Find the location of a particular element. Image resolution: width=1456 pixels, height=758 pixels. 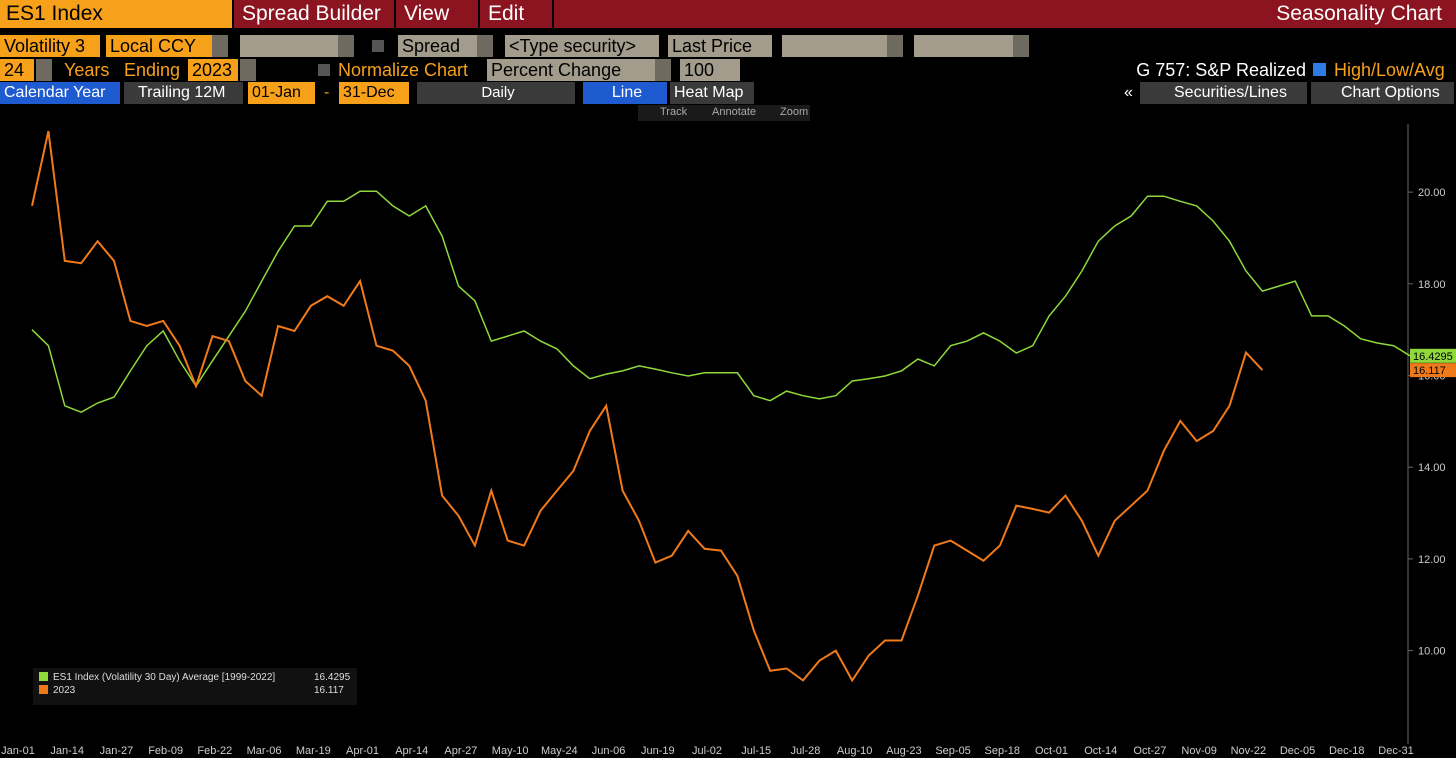

x-tick-label: Jan-14 is located at coordinates (67, 751).